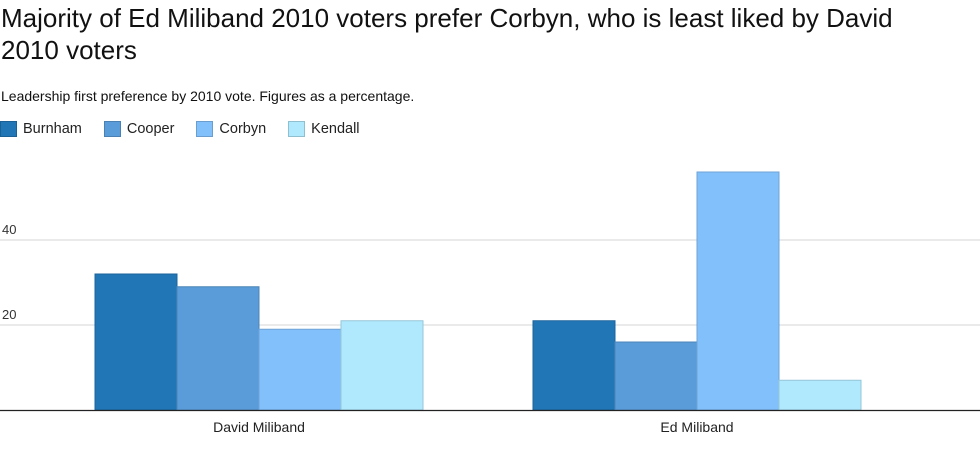  Describe the element at coordinates (8, 129) in the screenshot. I see `legend-swatch-burnham` at that location.